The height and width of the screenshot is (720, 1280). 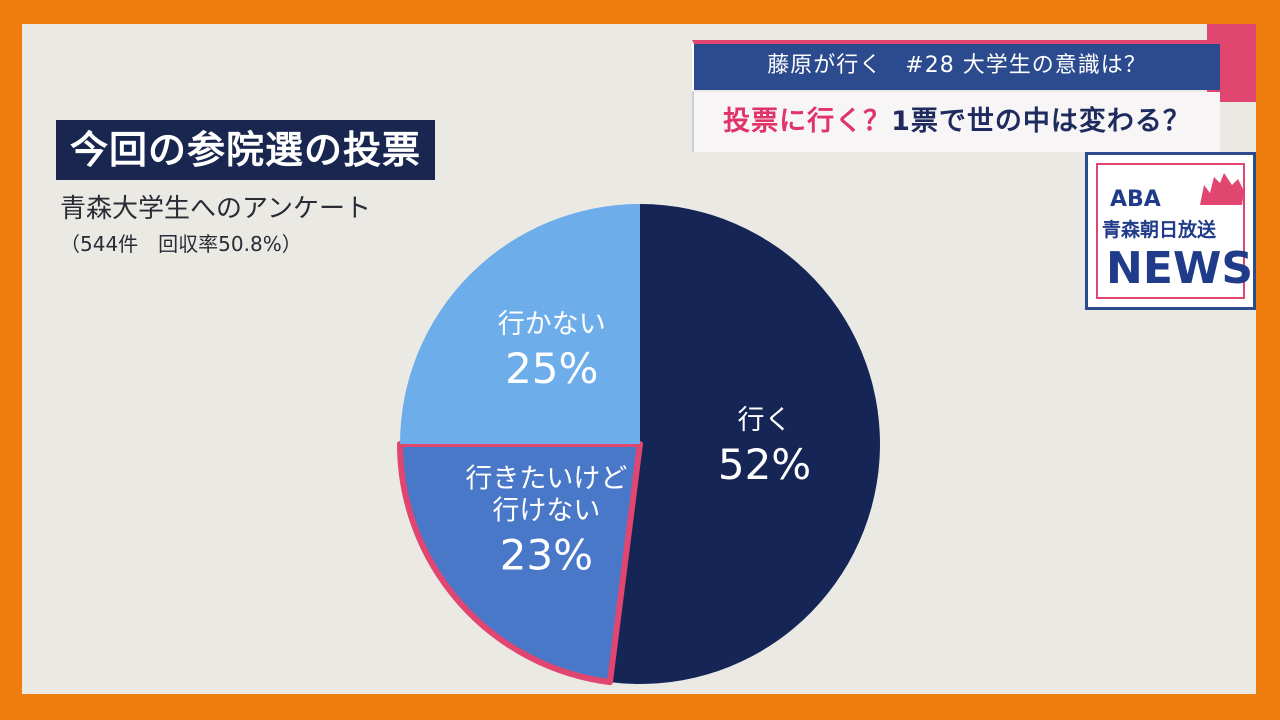 What do you see at coordinates (1222, 189) in the screenshot?
I see `aomori-map-icon` at bounding box center [1222, 189].